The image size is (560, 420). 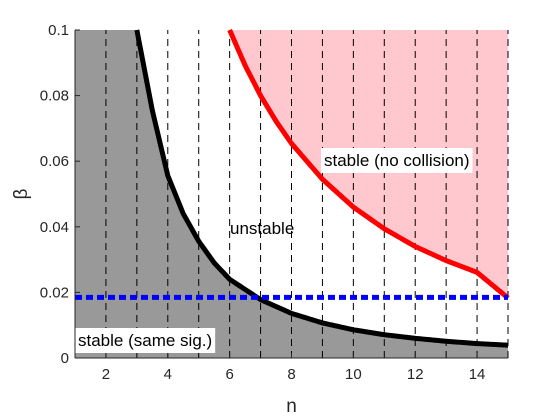 I want to click on same-sig-label-bg, so click(x=145, y=340).